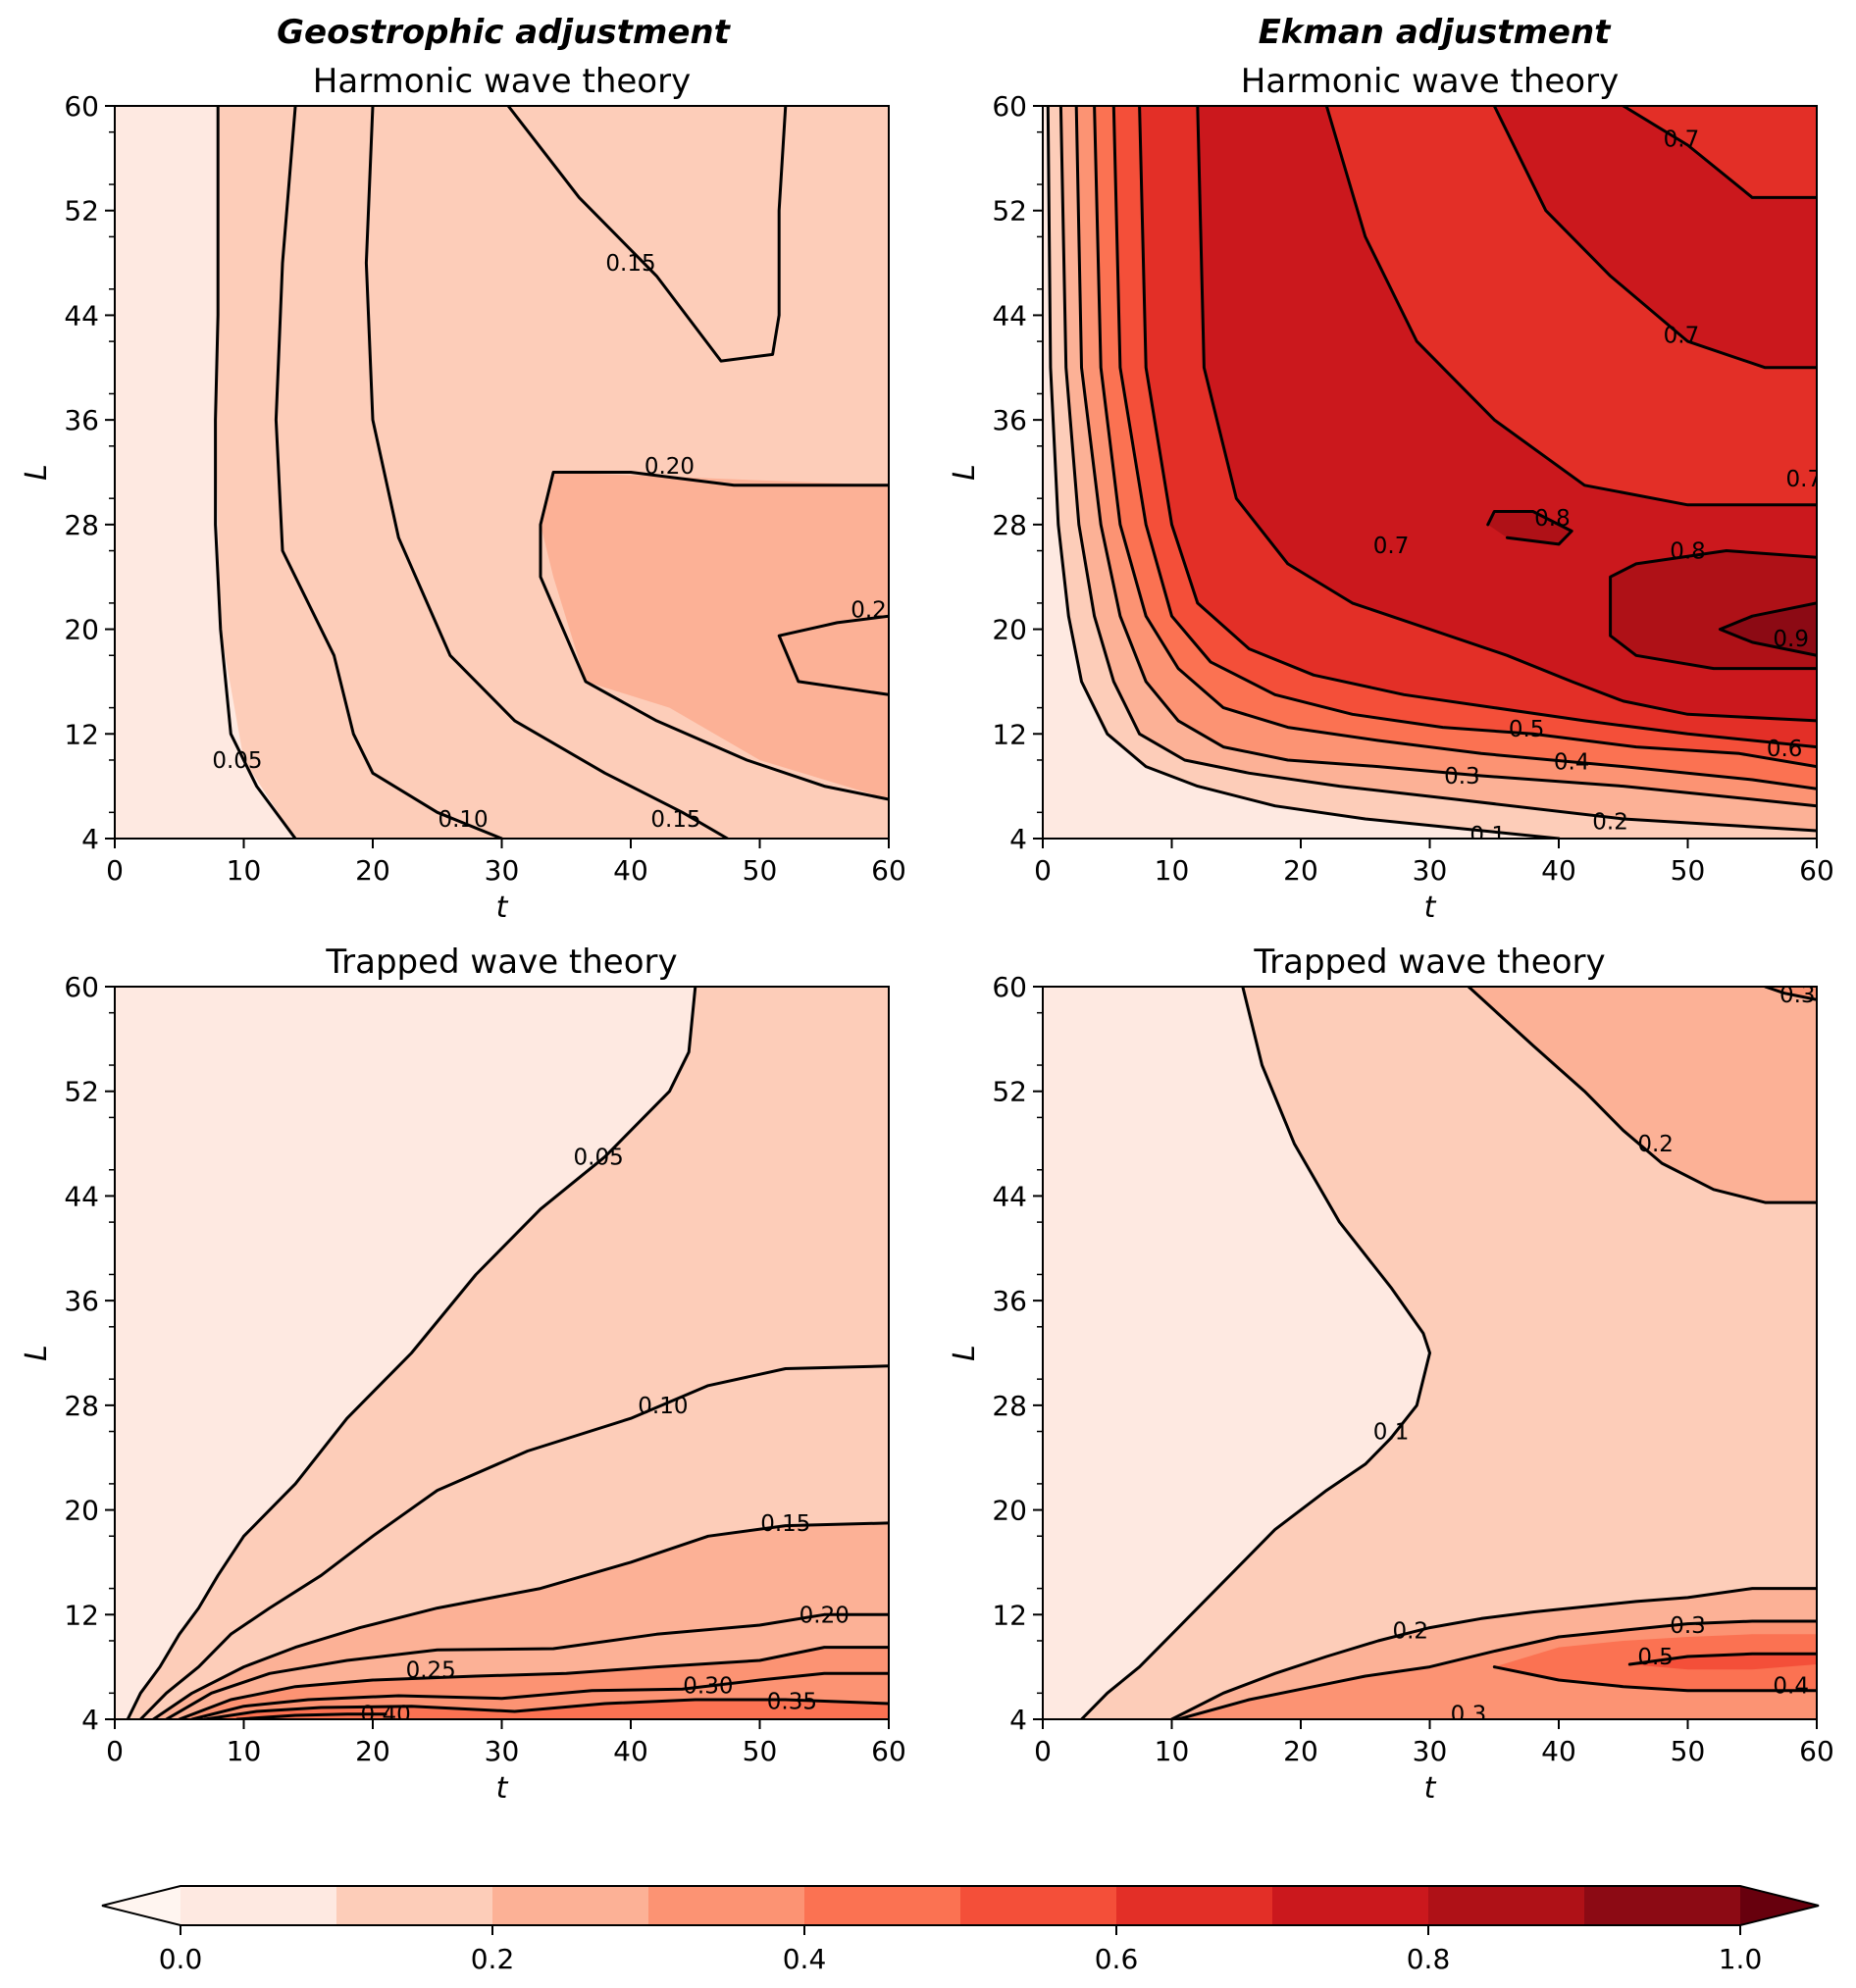 The height and width of the screenshot is (1988, 1856). What do you see at coordinates (141, 1905) in the screenshot?
I see `colorbar-under-triangle` at bounding box center [141, 1905].